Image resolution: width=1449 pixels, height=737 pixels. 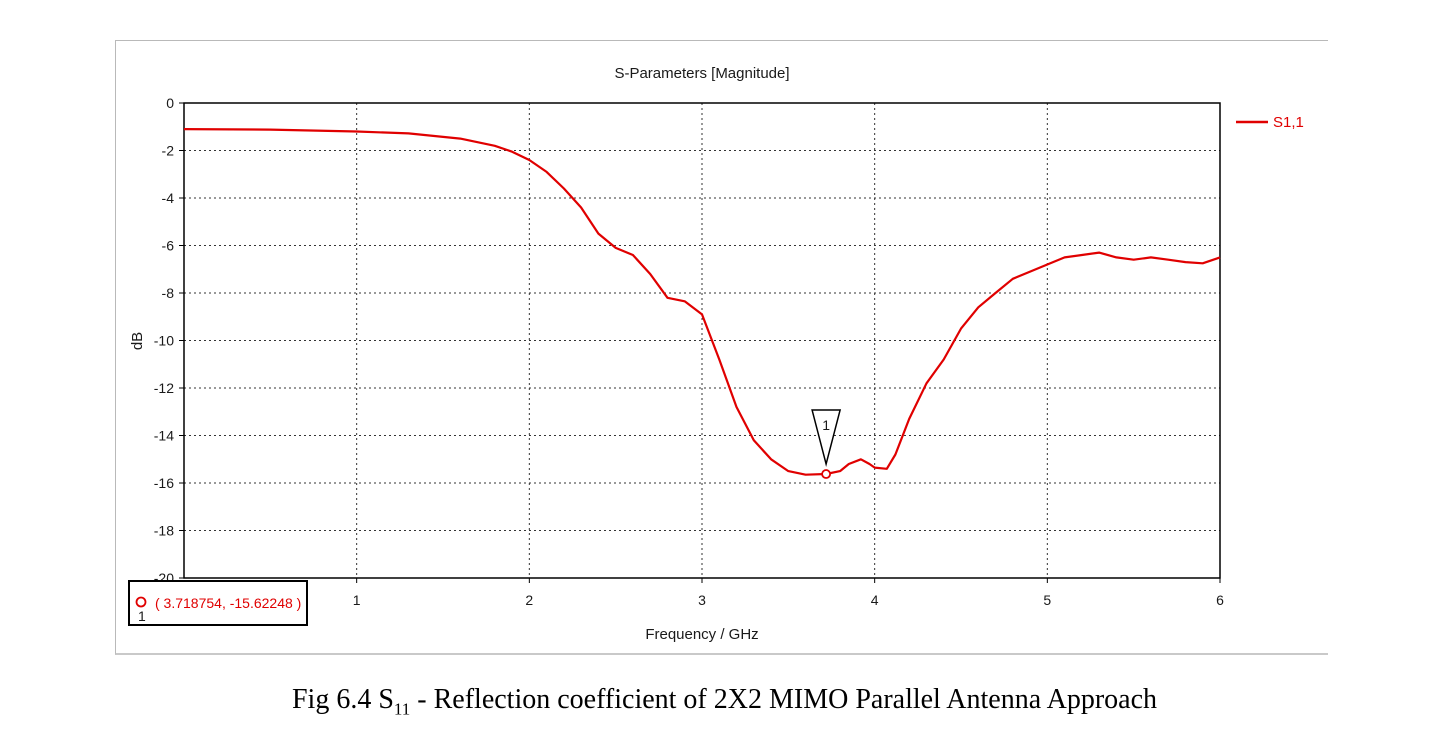 What do you see at coordinates (164, 531) in the screenshot?
I see `y-tick-label: -18` at bounding box center [164, 531].